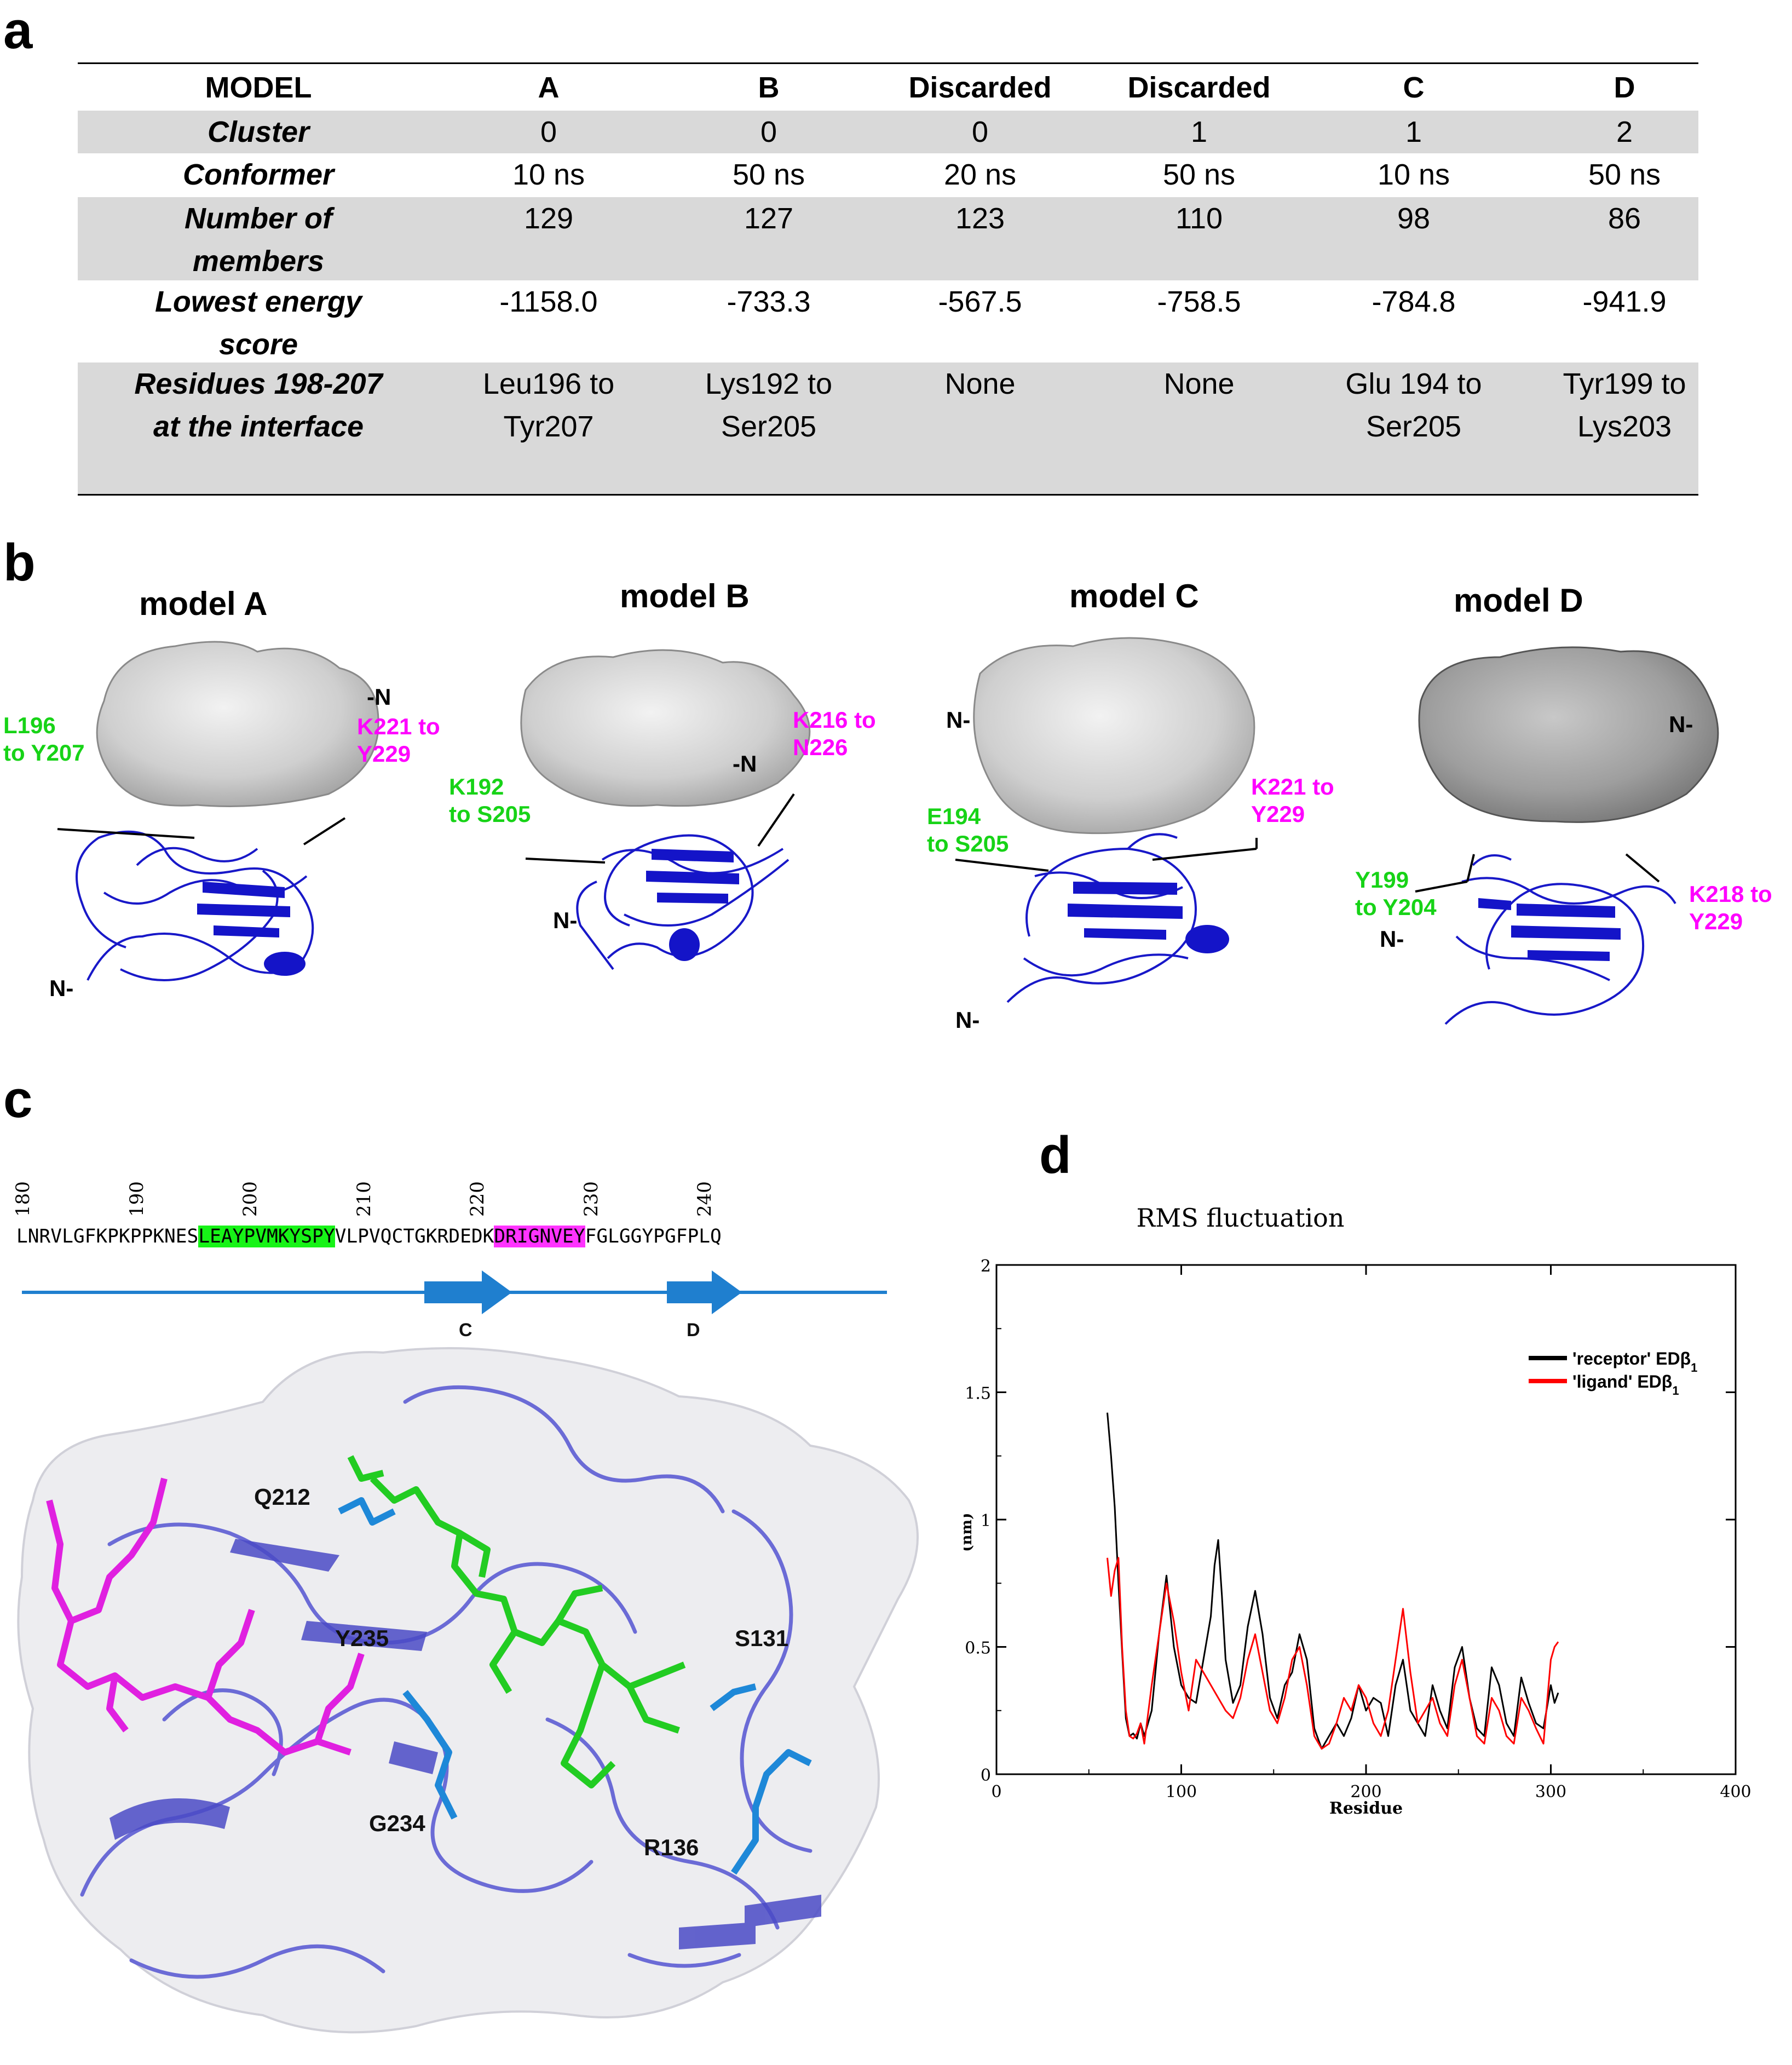  What do you see at coordinates (968, 830) in the screenshot?
I see `model-c-green-label: E194 to S205` at bounding box center [968, 830].